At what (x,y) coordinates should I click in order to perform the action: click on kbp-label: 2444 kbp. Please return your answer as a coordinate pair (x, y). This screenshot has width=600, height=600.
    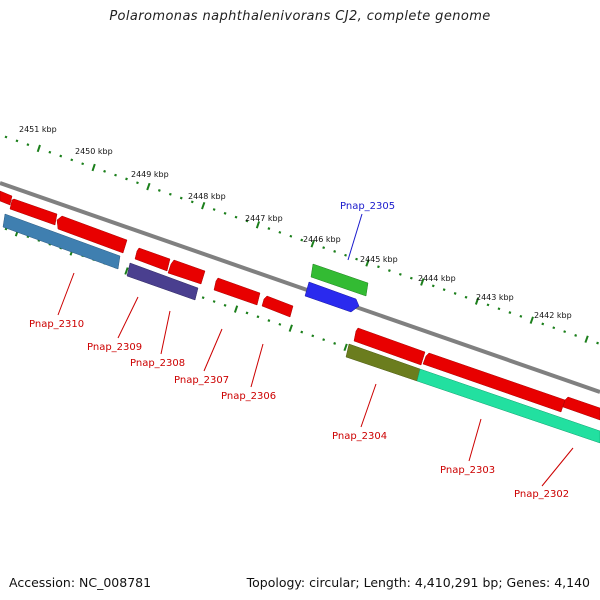
    Looking at the image, I should click on (437, 278).